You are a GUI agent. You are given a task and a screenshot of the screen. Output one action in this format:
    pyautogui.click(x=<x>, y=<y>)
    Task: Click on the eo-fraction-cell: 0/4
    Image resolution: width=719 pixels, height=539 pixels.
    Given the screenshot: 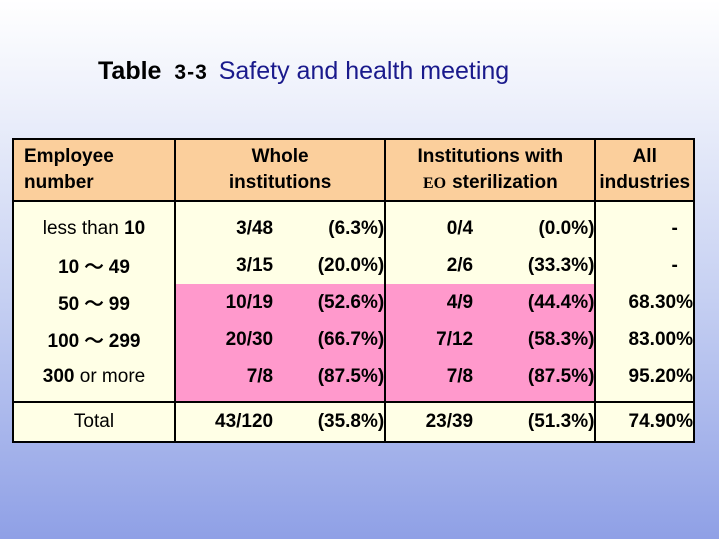 What is the action you would take?
    pyautogui.click(x=429, y=224)
    